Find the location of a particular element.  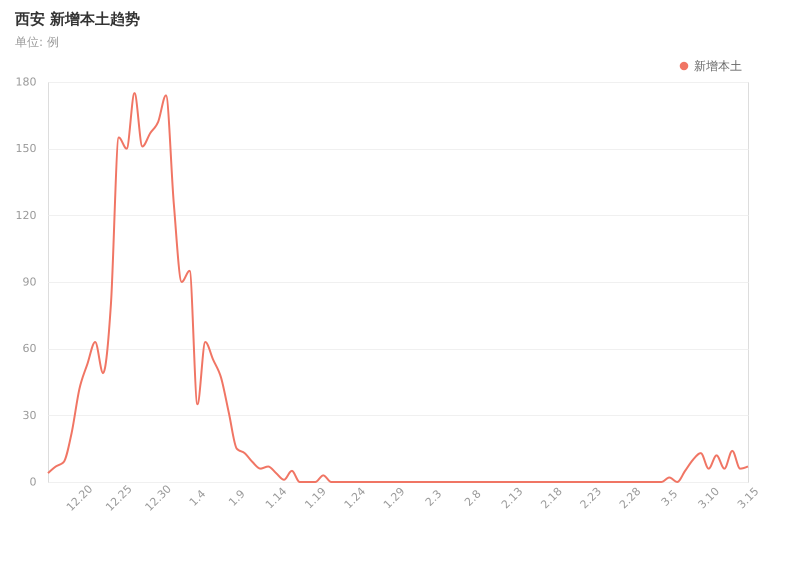

x-tick-label: 2.8 is located at coordinates (473, 498).